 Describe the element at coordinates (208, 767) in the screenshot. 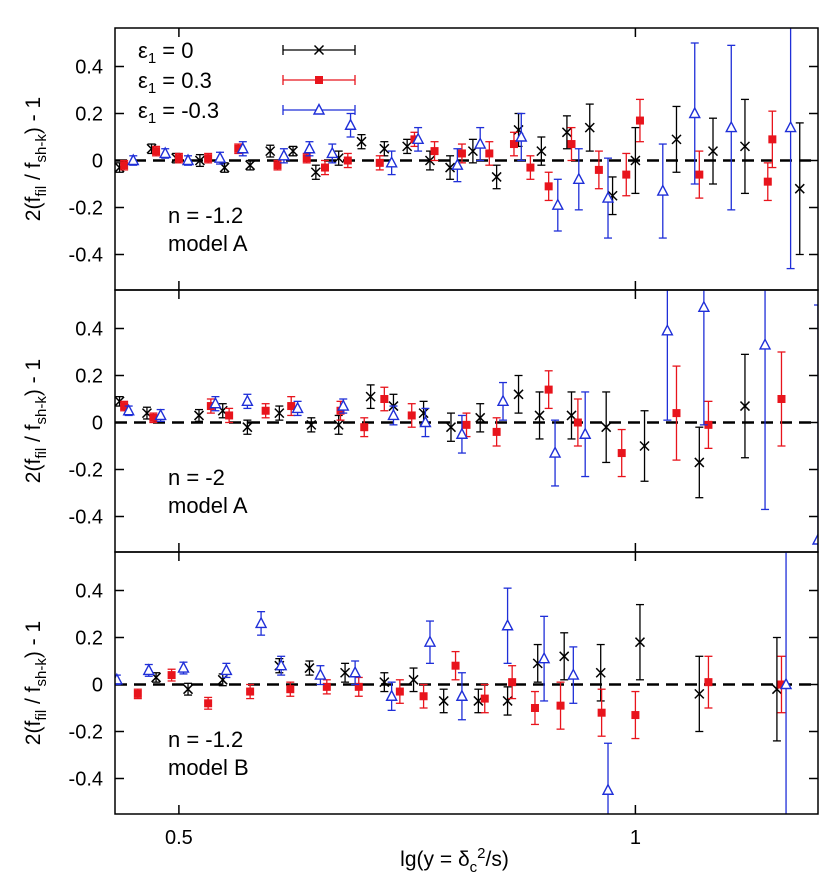

I see `panel-annotation: model B` at that location.